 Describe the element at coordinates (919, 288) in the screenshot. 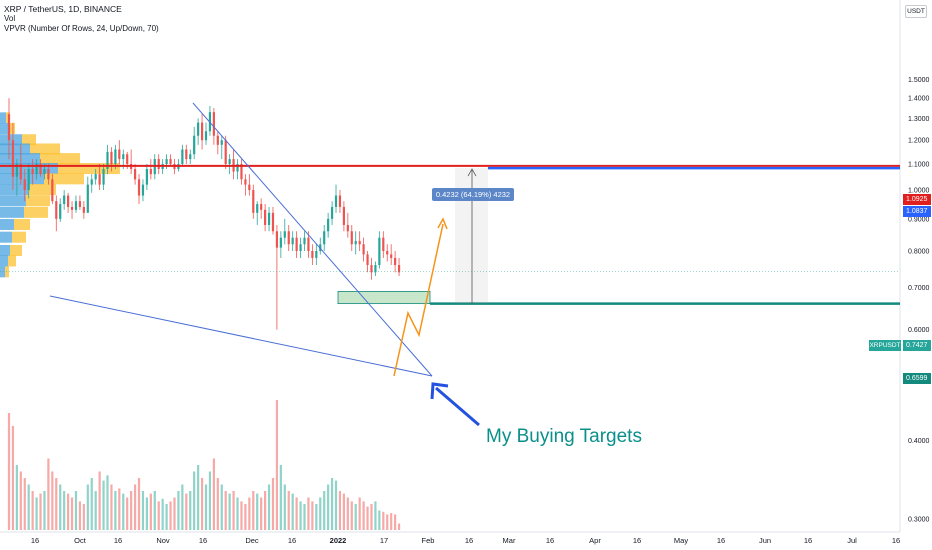

I see `y-tick-label: 0.7000` at that location.